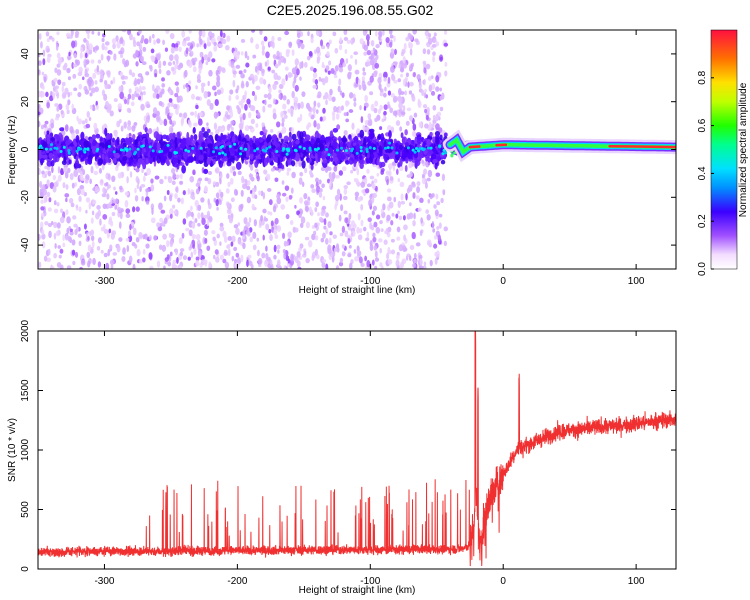 This screenshot has width=750, height=600. What do you see at coordinates (237, 581) in the screenshot?
I see `snr-x-tick-label: -200` at bounding box center [237, 581].